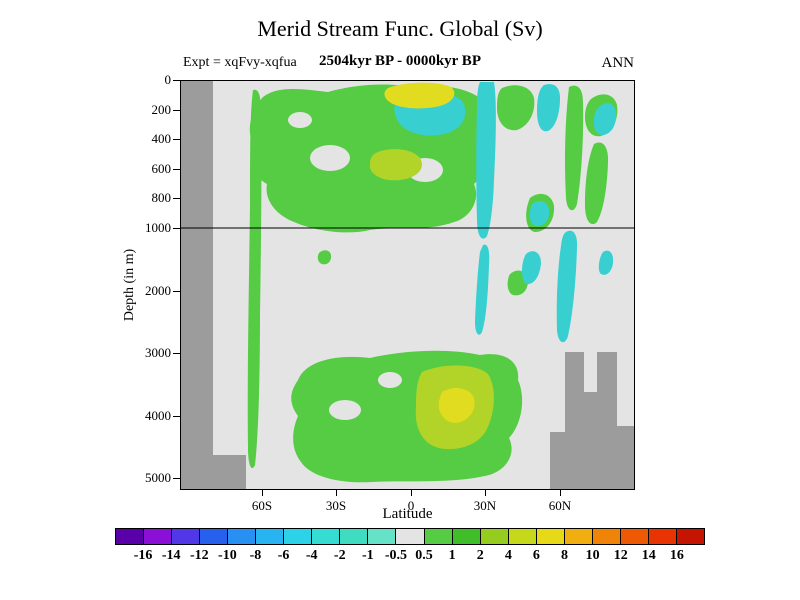  I want to click on chart-title: Merid Stream Func. Global (Sv), so click(400, 28).